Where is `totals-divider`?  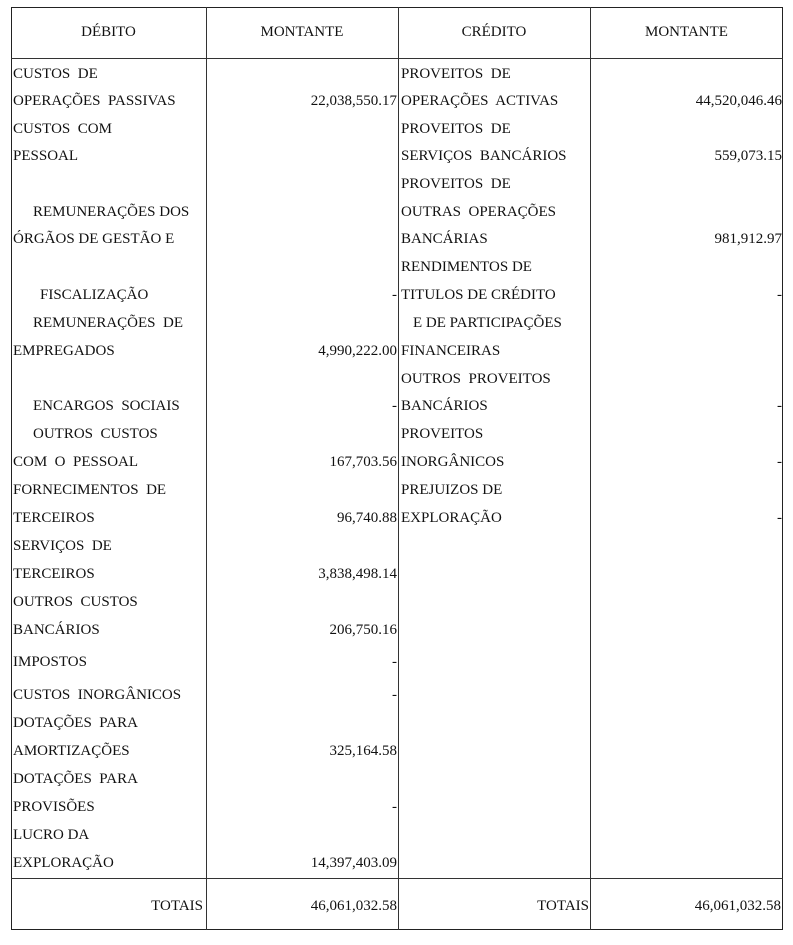
totals-divider is located at coordinates (397, 878).